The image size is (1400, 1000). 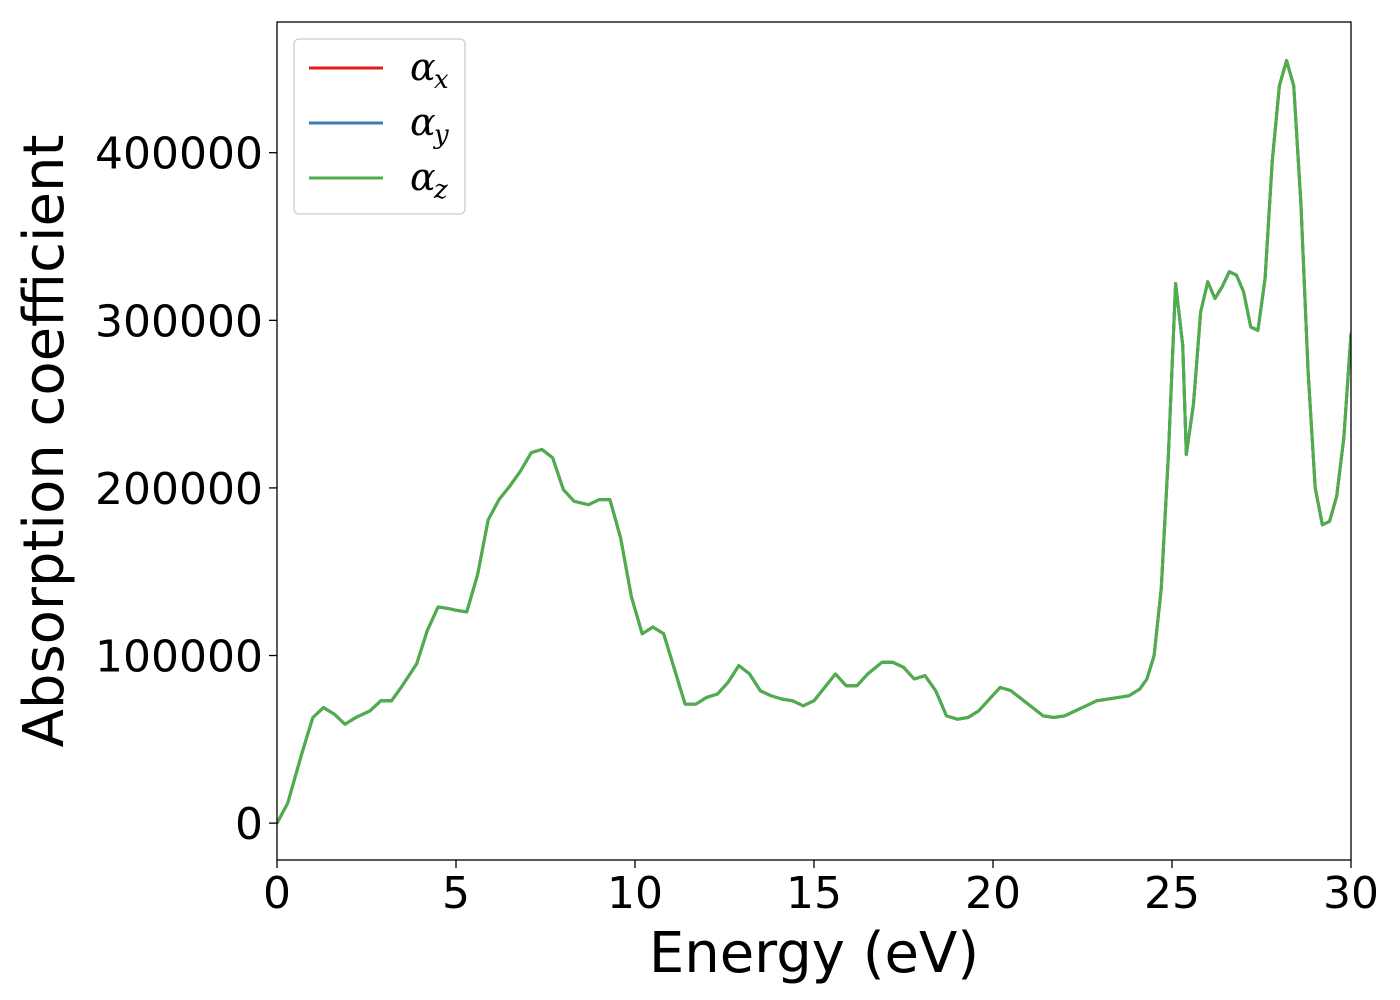 I want to click on x-tick-label: 10, so click(x=635, y=893).